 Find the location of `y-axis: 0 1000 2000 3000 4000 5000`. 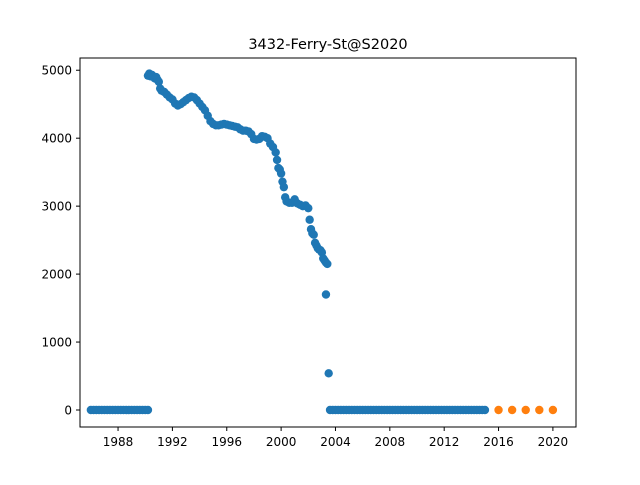

y-axis: 0 1000 2000 3000 4000 5000 is located at coordinates (60, 241).